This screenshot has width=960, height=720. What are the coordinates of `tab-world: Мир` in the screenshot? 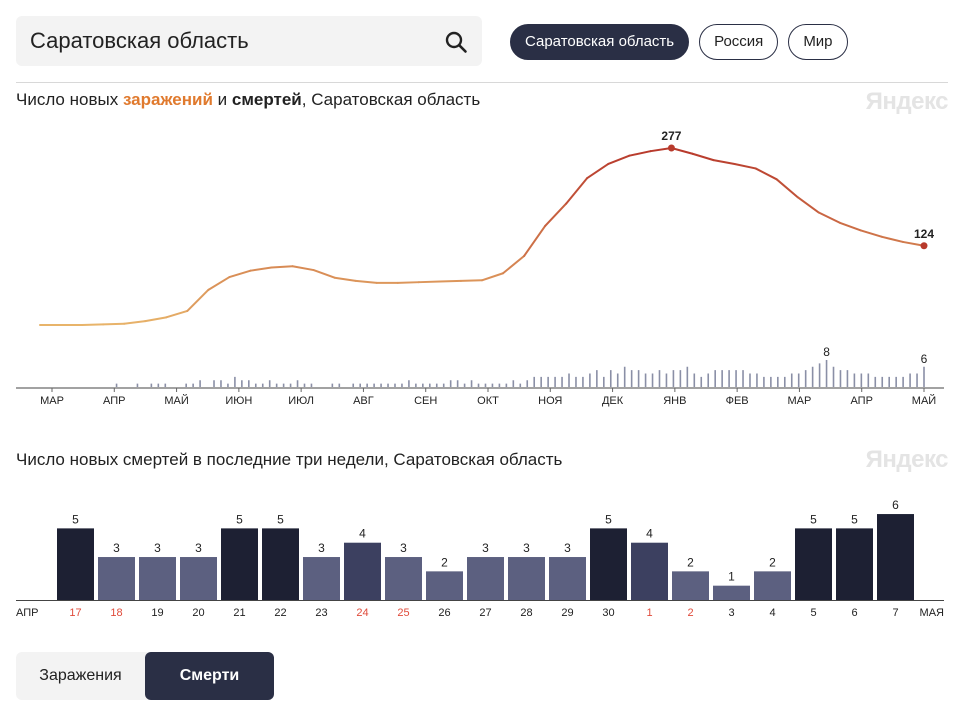 It's located at (818, 42).